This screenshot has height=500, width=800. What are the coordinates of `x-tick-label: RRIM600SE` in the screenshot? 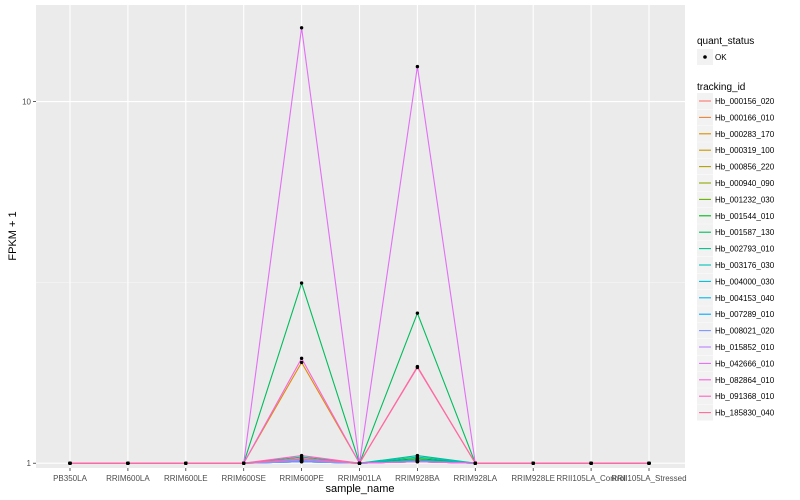 It's located at (243, 478).